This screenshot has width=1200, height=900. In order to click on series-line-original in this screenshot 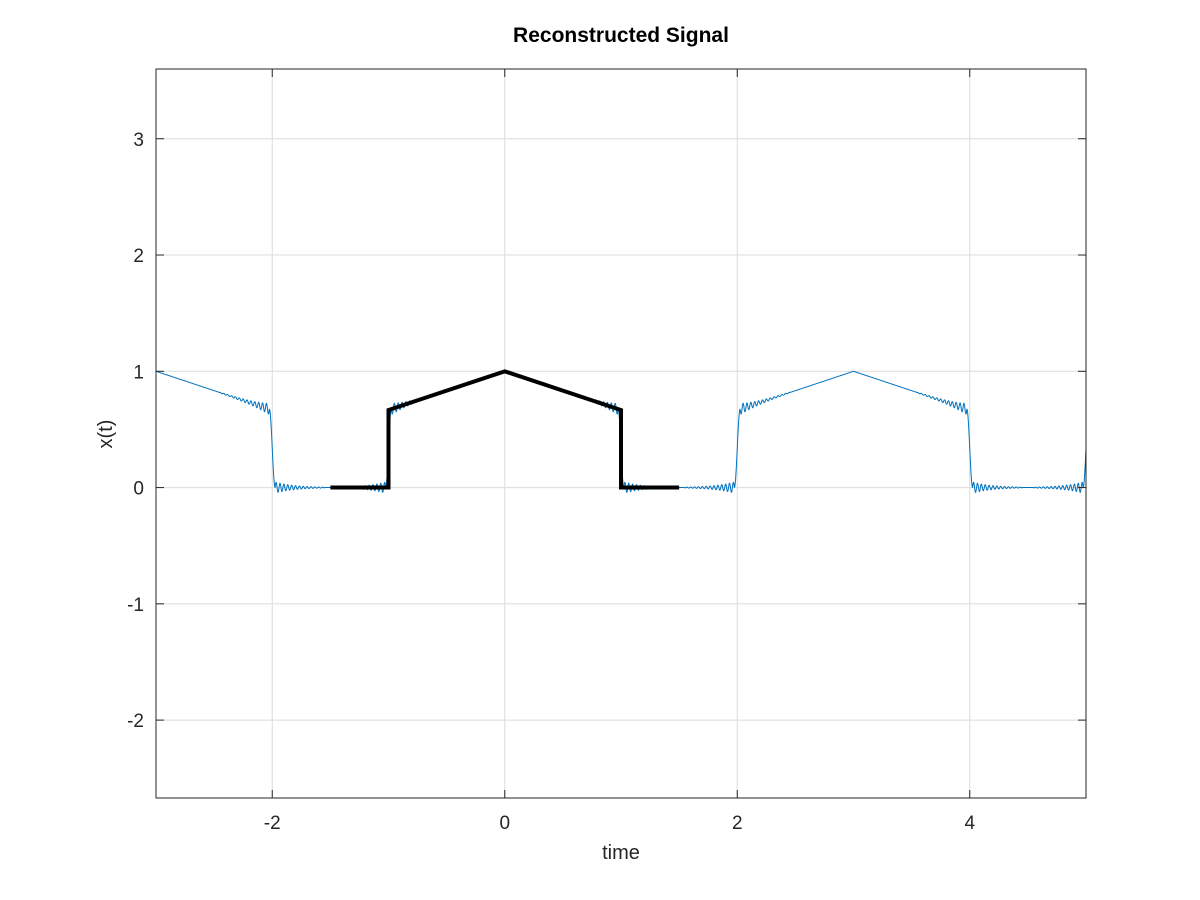, I will do `click(505, 429)`.